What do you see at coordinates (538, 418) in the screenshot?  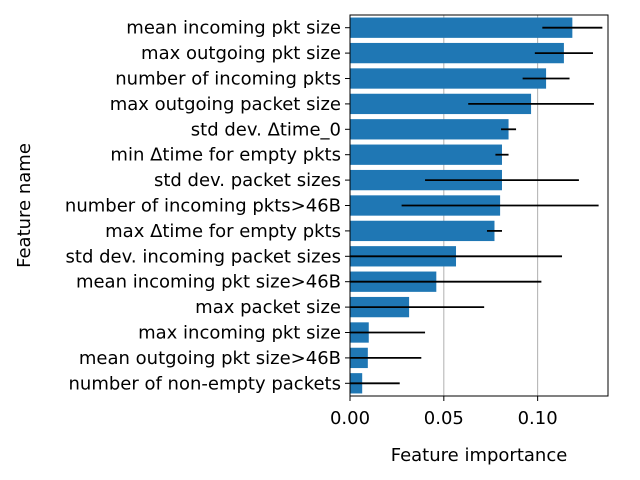 I see `x-tick-label: 0.10` at bounding box center [538, 418].